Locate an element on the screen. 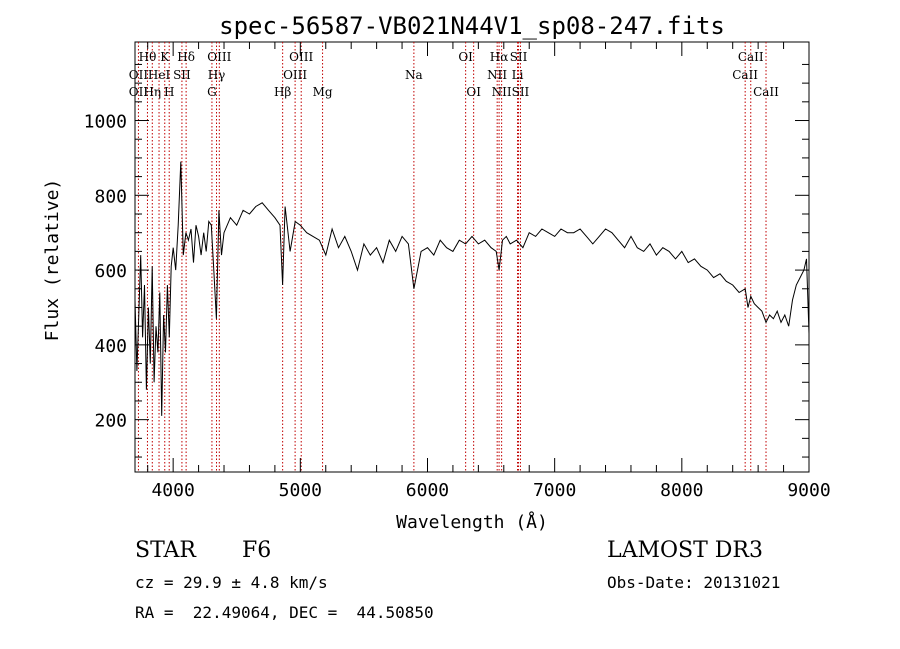 The width and height of the screenshot is (900, 649). survey-name: LAMOST DR3 is located at coordinates (685, 550).